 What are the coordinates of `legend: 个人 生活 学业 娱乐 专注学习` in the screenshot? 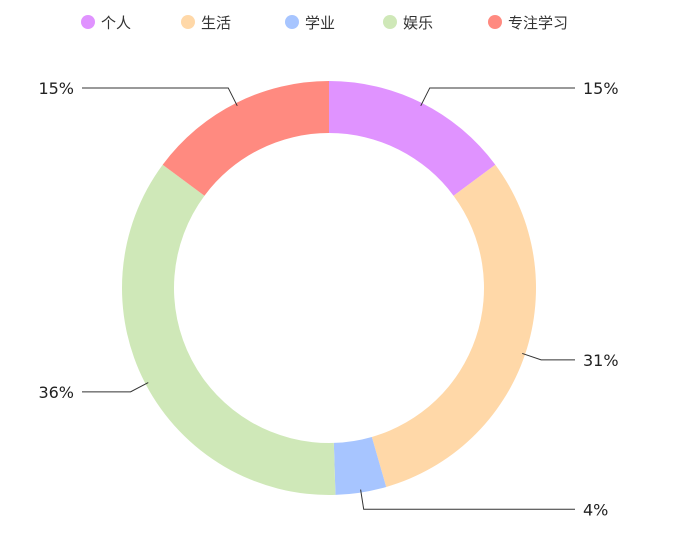 It's located at (324, 23).